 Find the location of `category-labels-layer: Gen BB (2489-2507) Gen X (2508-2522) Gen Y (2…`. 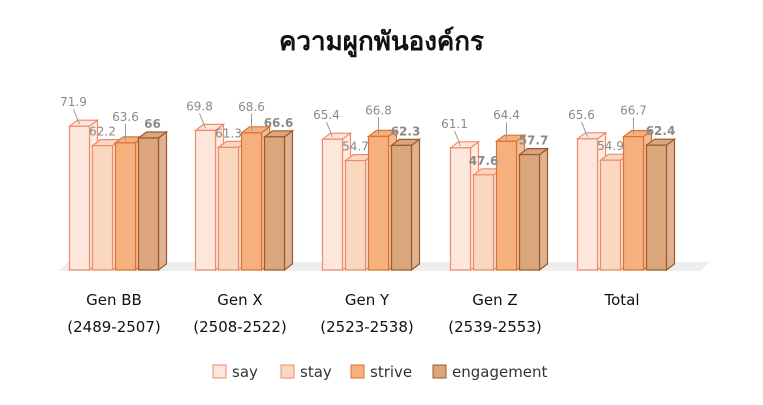

category-labels-layer: Gen BB (2489-2507) Gen X (2508-2522) Gen Y (2… is located at coordinates (353, 313).